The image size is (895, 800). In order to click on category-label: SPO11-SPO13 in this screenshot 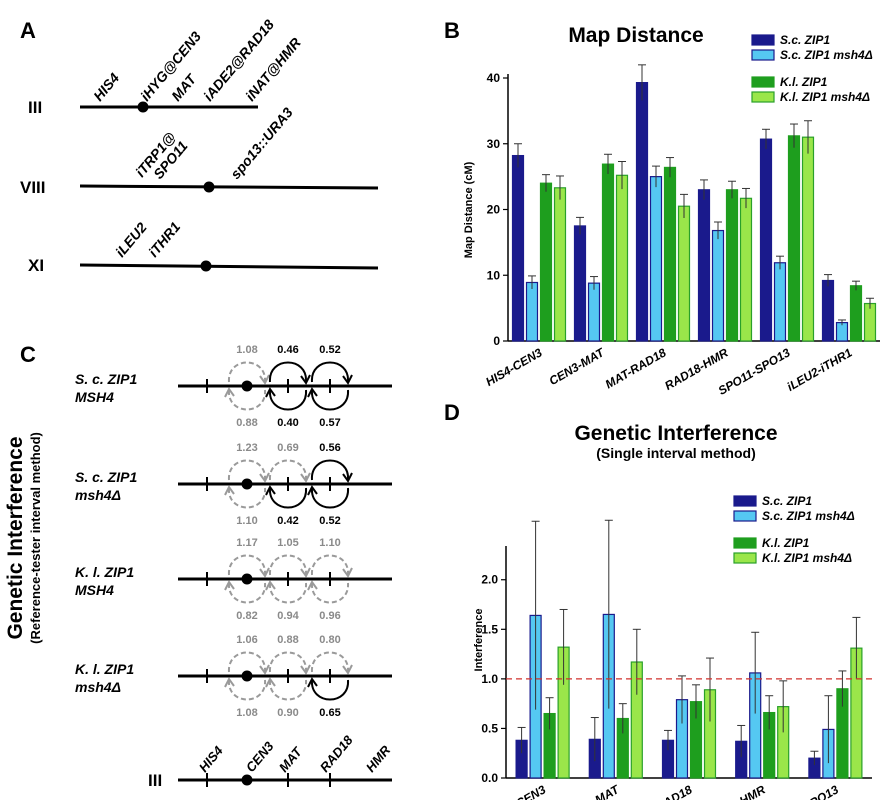, I will do `click(802, 791)`.